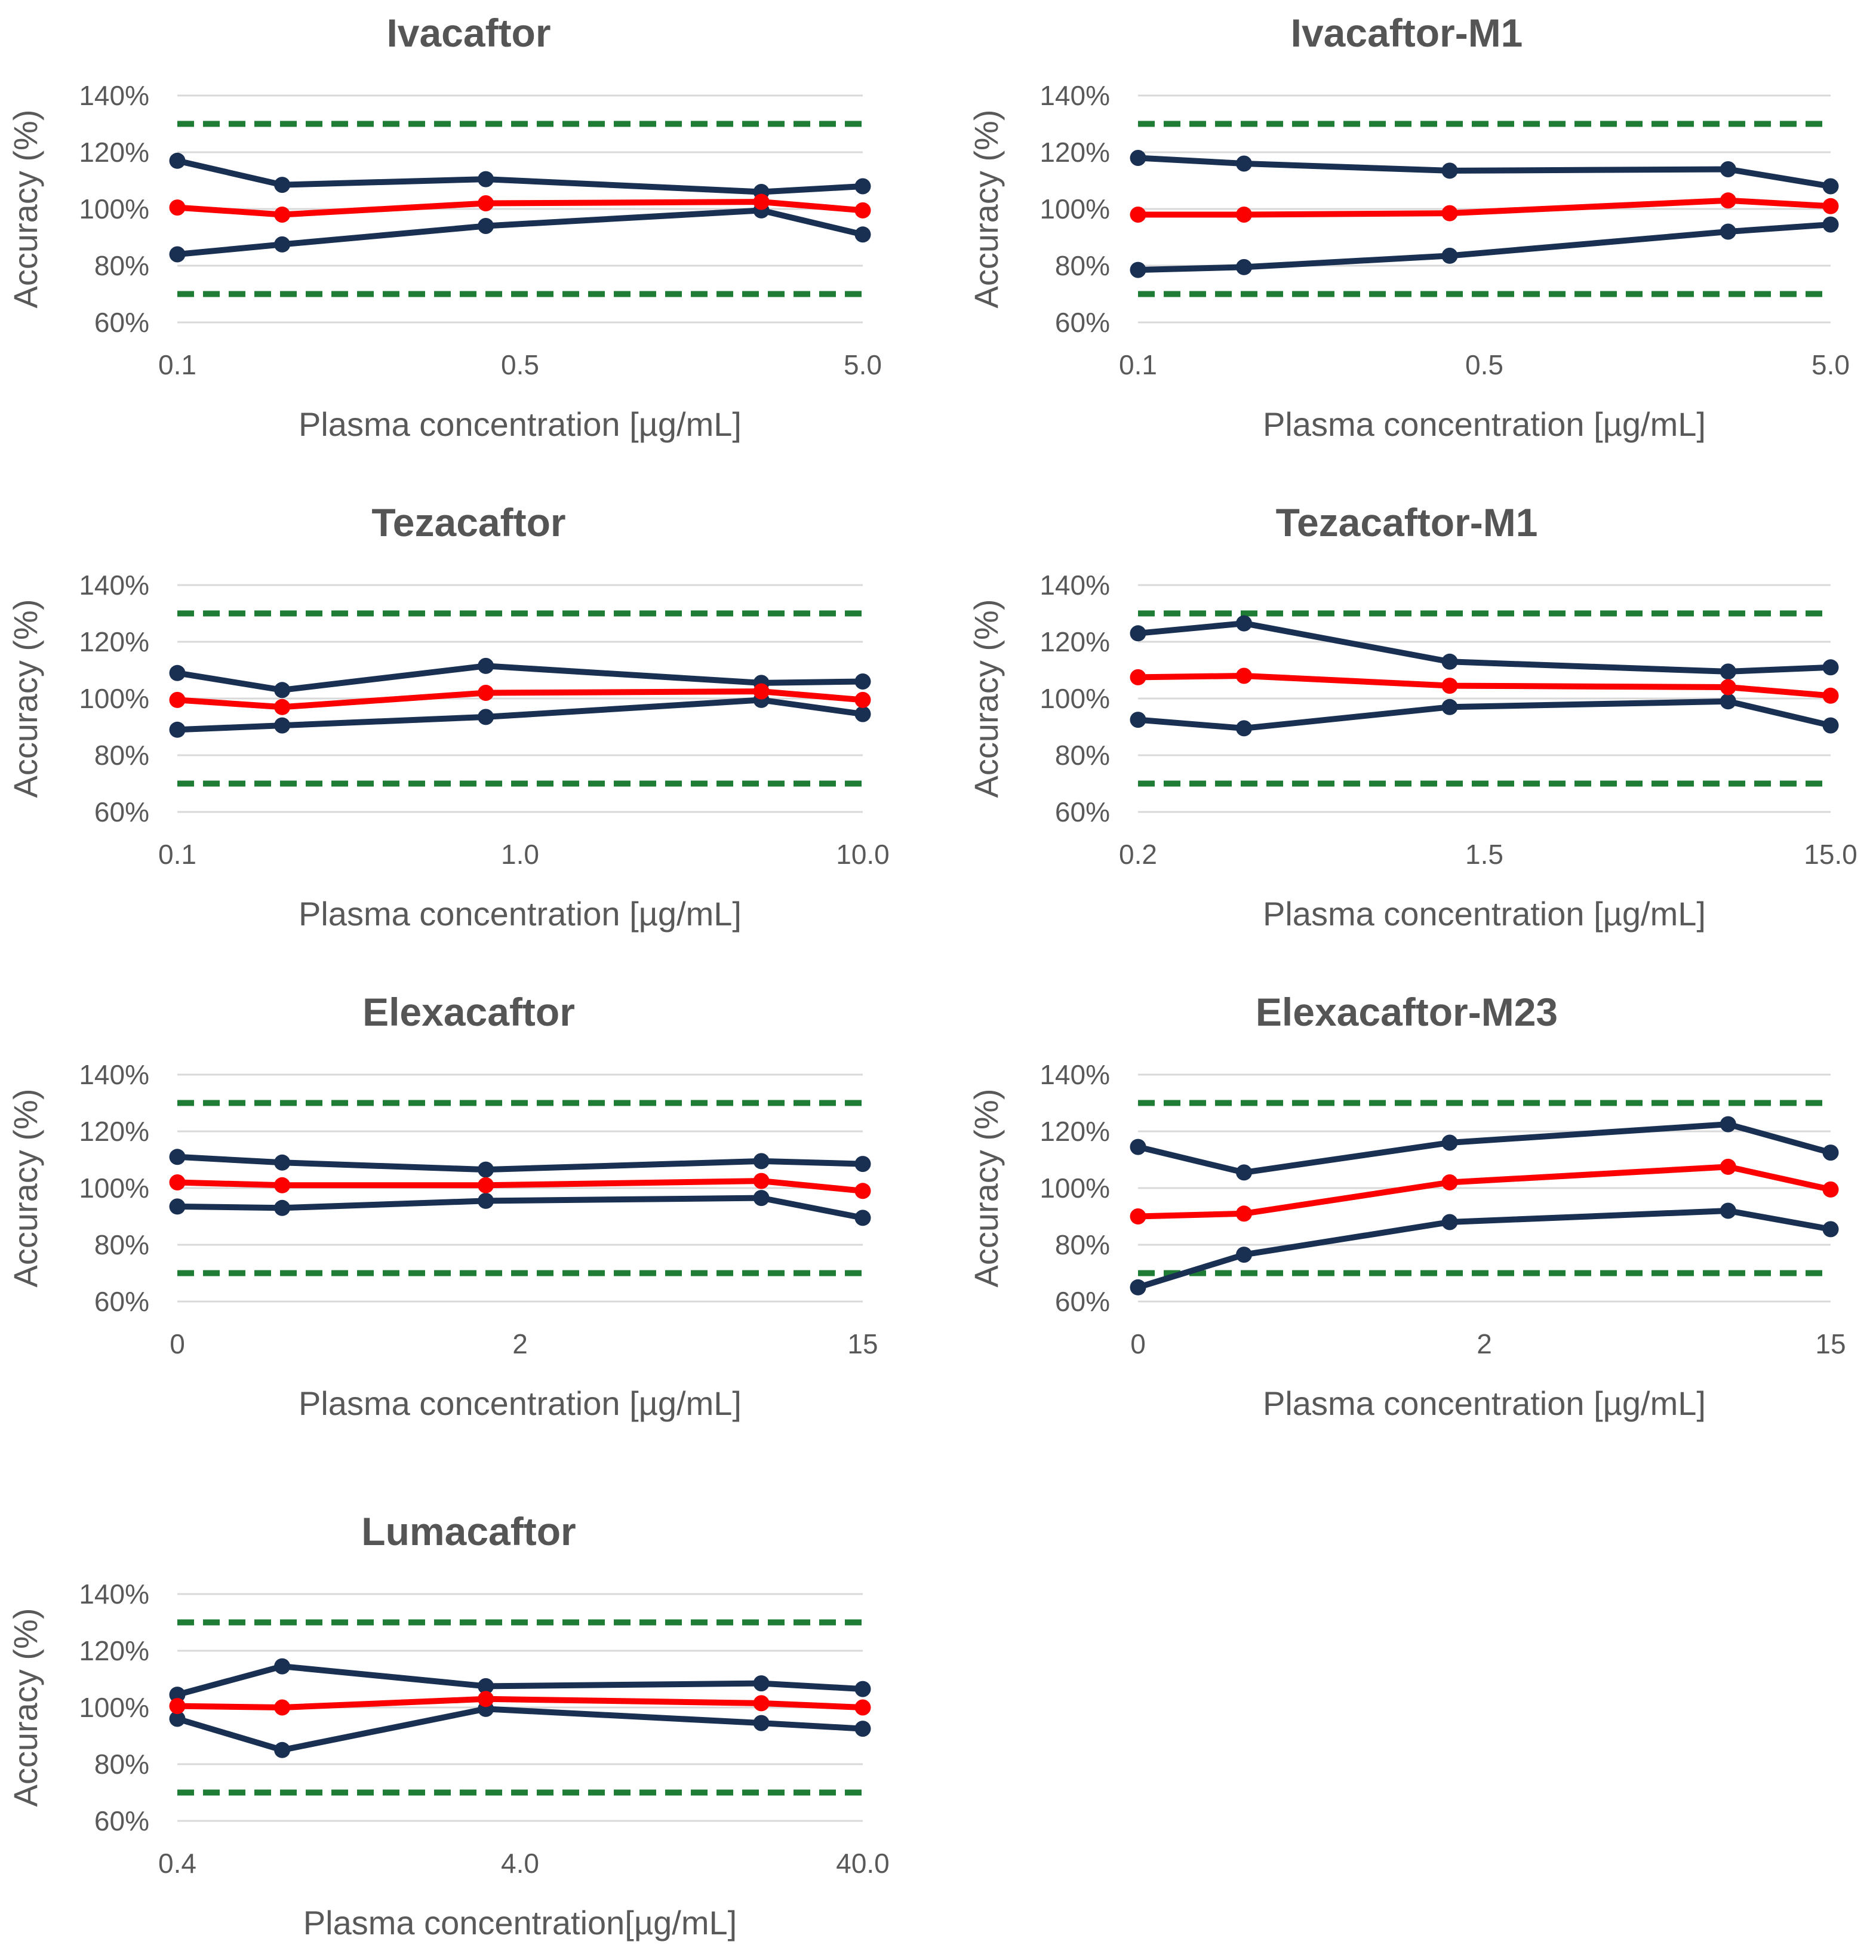  I want to click on x-tick-label: 0, so click(178, 1343).